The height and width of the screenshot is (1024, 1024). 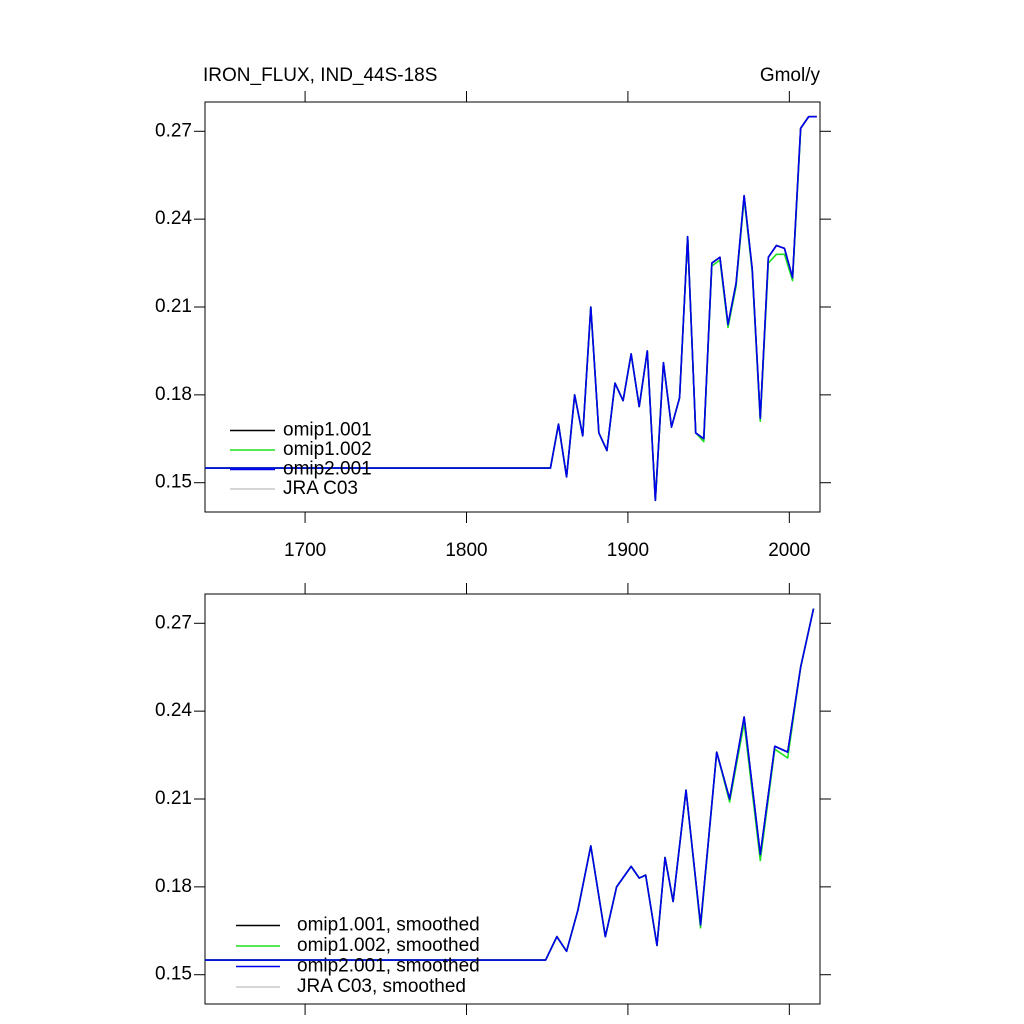 I want to click on x-tick-label: 1700, so click(x=305, y=550).